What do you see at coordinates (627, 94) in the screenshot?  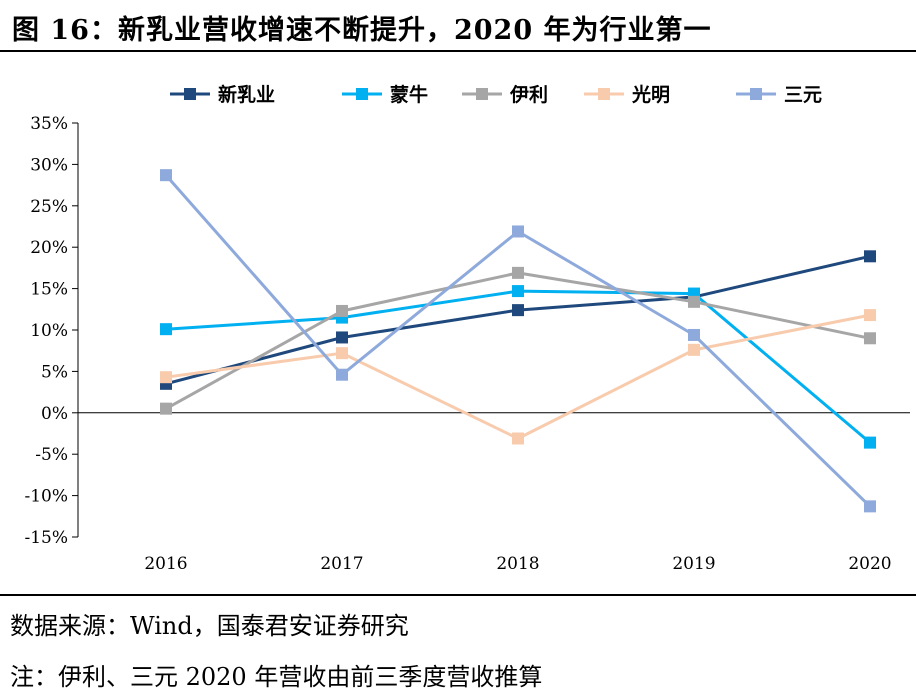 I see `legend-item: 光明` at bounding box center [627, 94].